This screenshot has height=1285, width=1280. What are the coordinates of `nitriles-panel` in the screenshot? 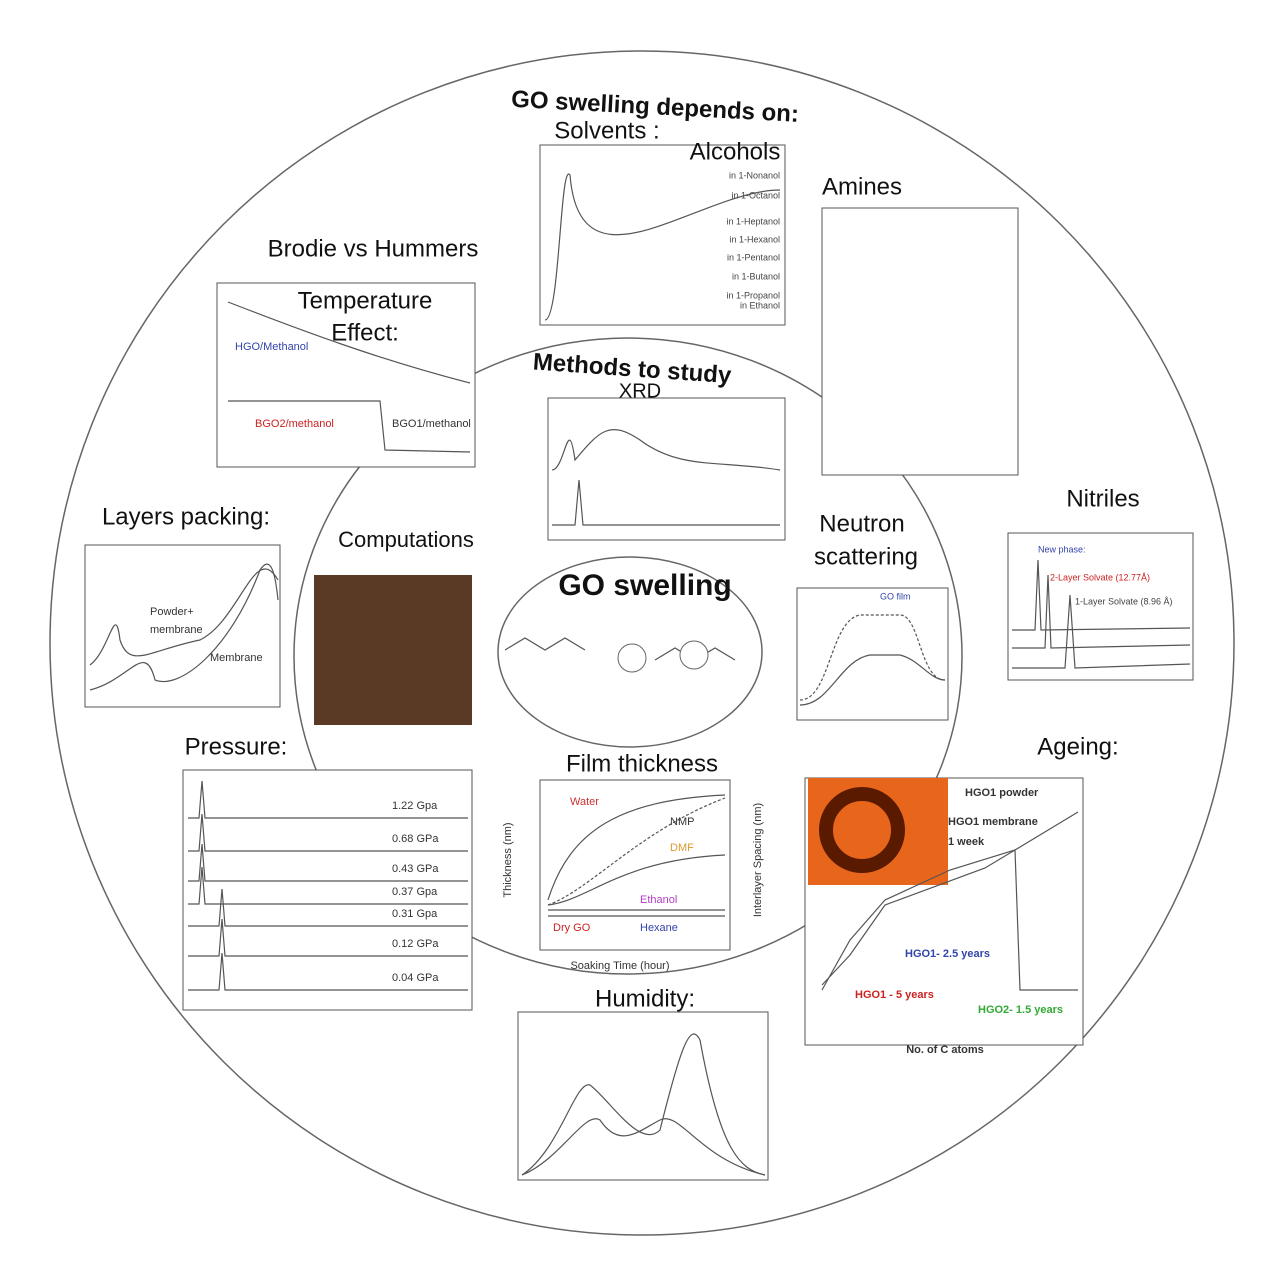 It's located at (1100, 606).